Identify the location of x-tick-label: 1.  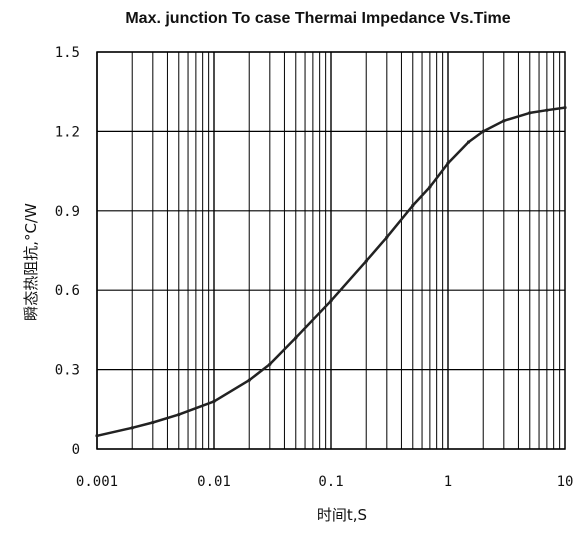
(448, 482).